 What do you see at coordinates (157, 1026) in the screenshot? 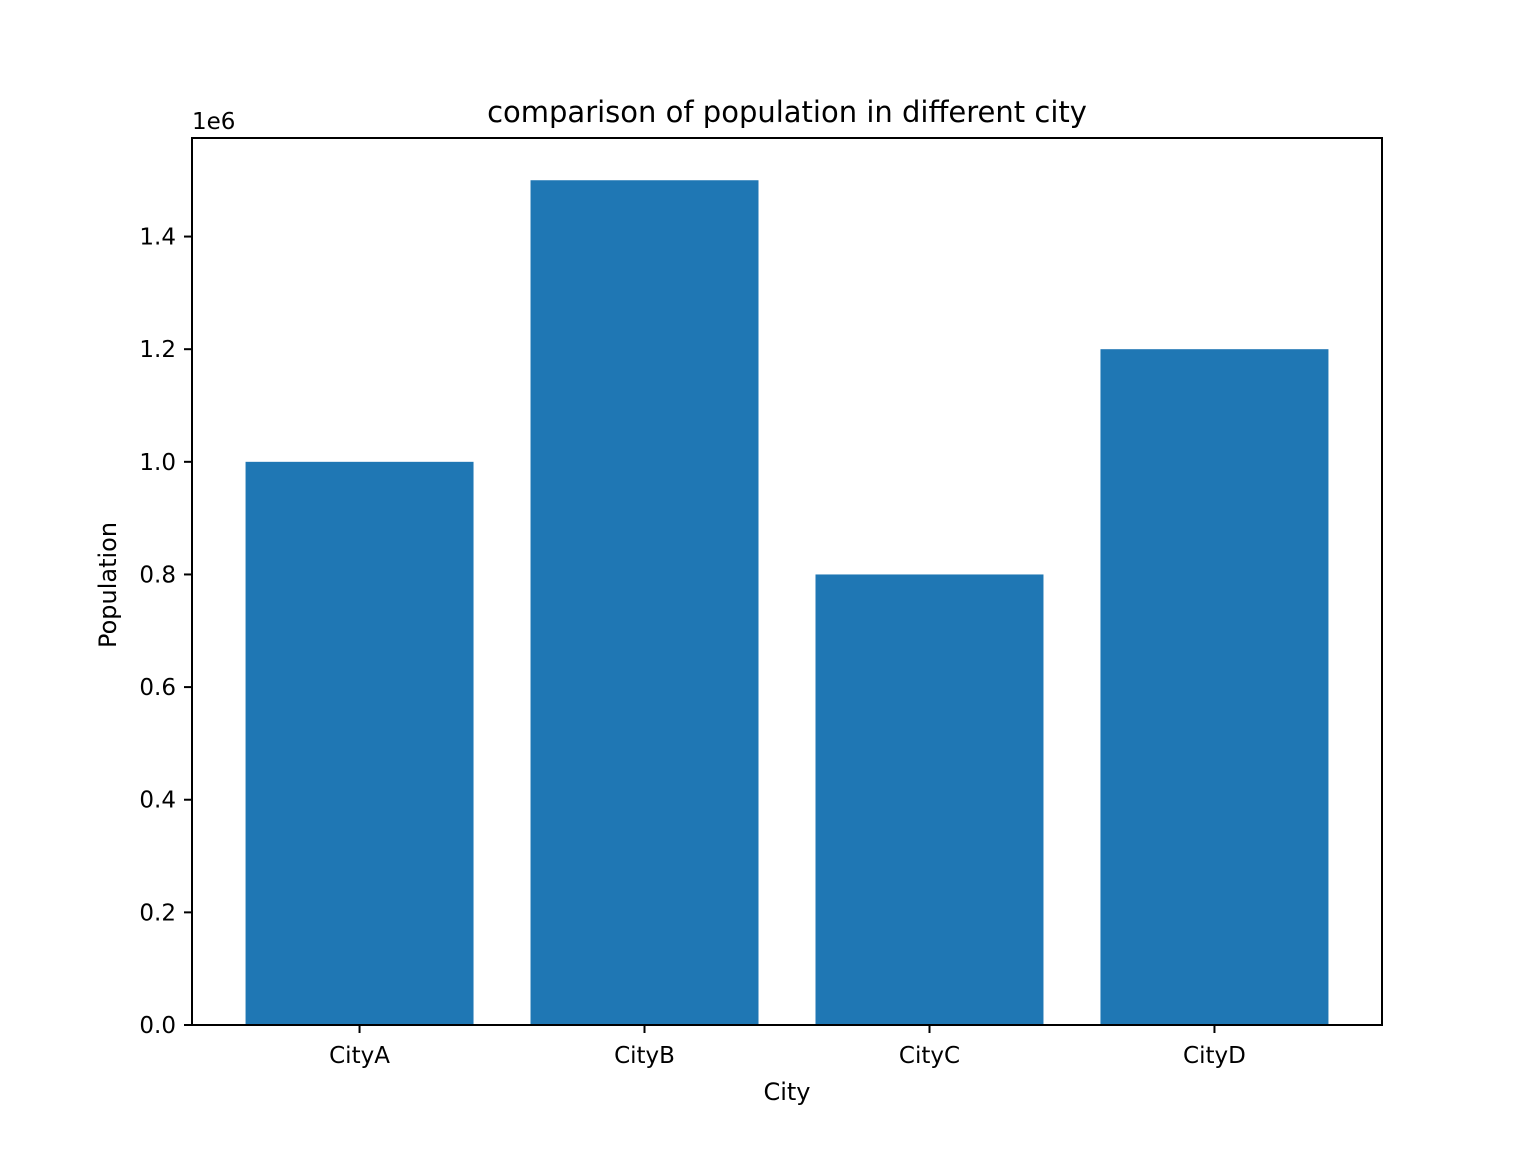
I see `y-tick-label: 0.0` at bounding box center [157, 1026].